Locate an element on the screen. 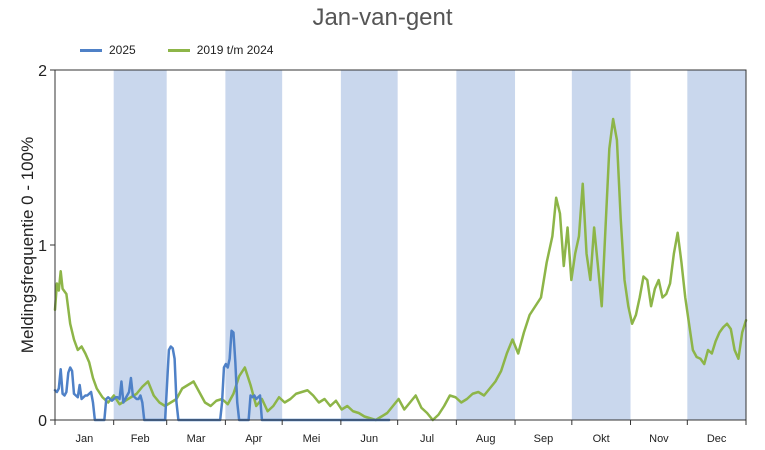 This screenshot has height=450, width=765. legend-label-2019-2024: 2019 t/m 2024 is located at coordinates (235, 50).